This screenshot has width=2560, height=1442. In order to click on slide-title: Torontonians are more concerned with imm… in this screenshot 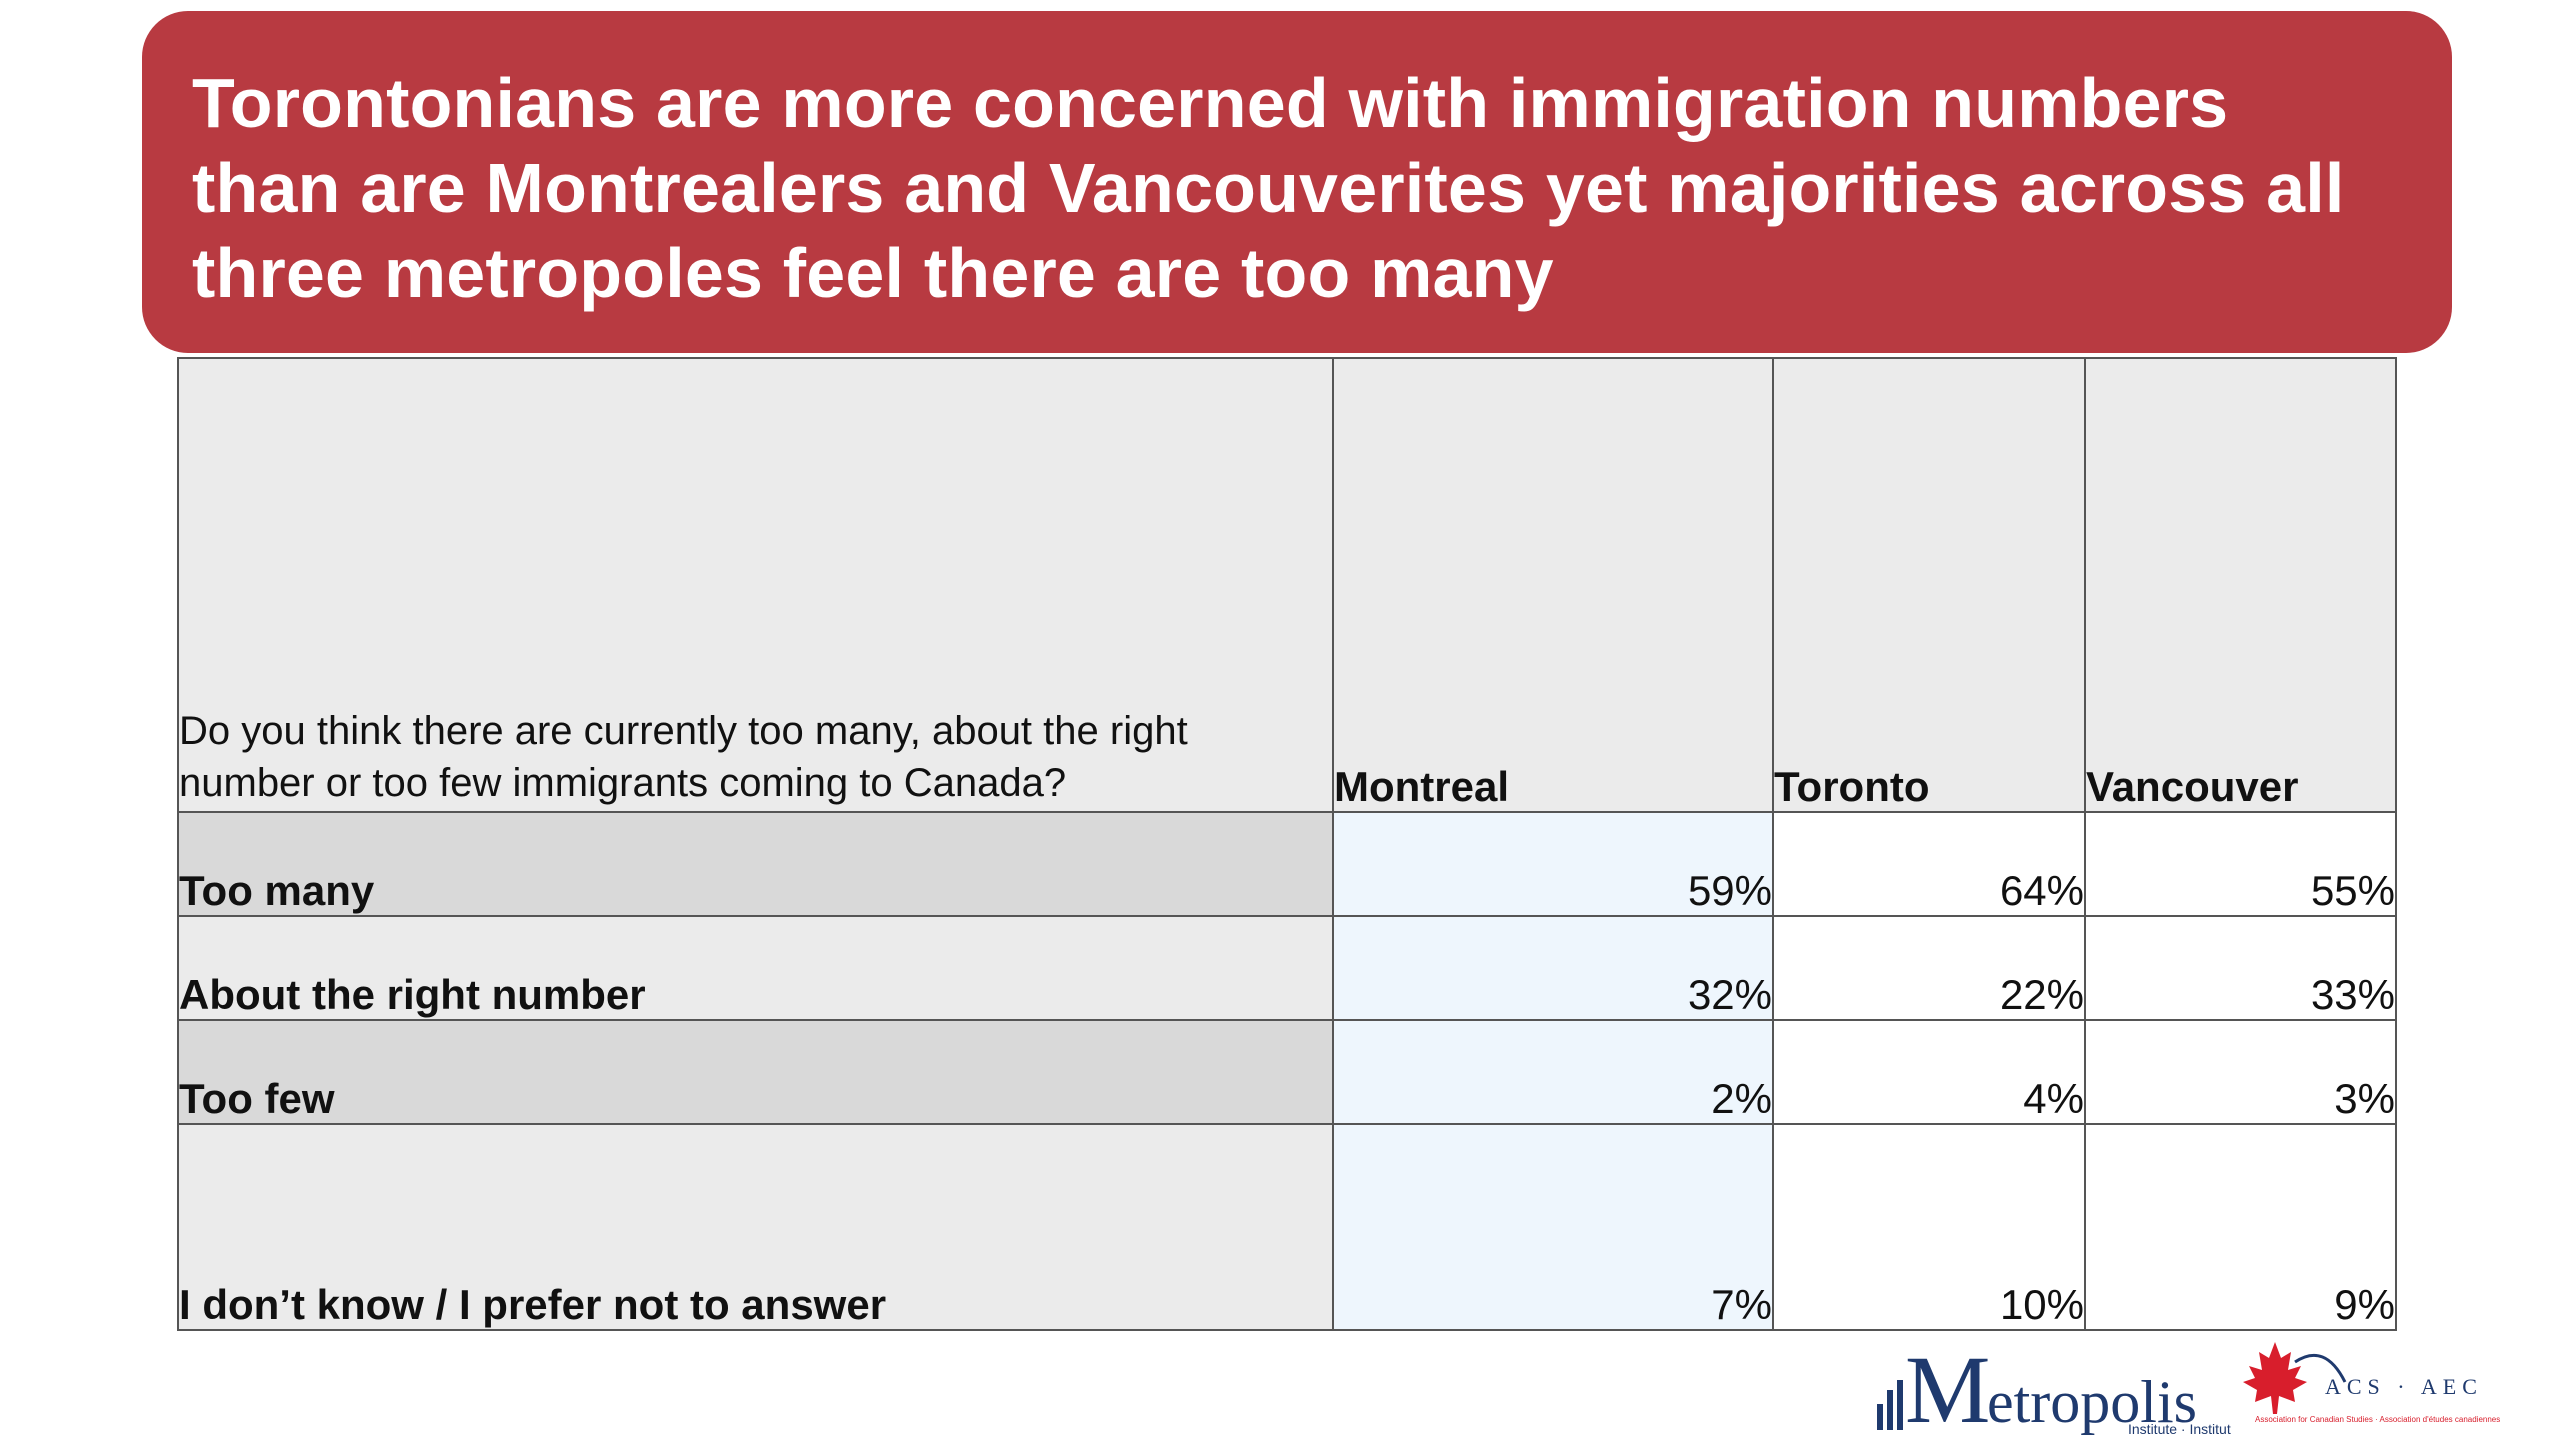, I will do `click(1268, 188)`.